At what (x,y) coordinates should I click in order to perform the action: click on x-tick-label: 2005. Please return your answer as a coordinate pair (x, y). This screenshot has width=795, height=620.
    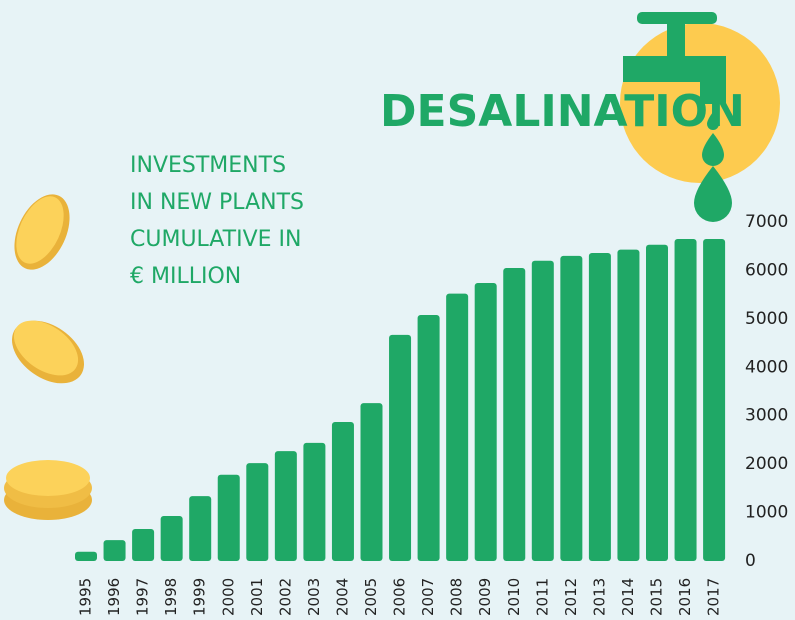
    Looking at the image, I should click on (371, 597).